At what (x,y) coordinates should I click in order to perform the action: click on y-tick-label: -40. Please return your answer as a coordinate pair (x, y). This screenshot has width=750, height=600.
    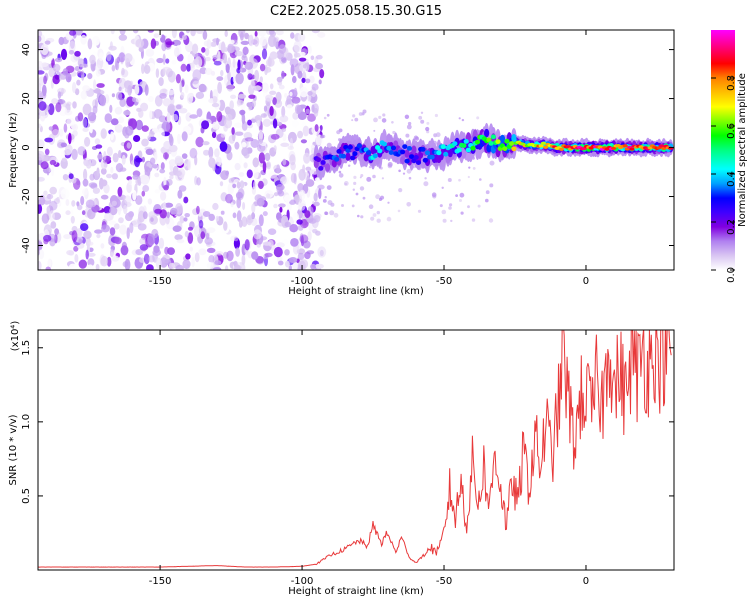
    Looking at the image, I should click on (26, 245).